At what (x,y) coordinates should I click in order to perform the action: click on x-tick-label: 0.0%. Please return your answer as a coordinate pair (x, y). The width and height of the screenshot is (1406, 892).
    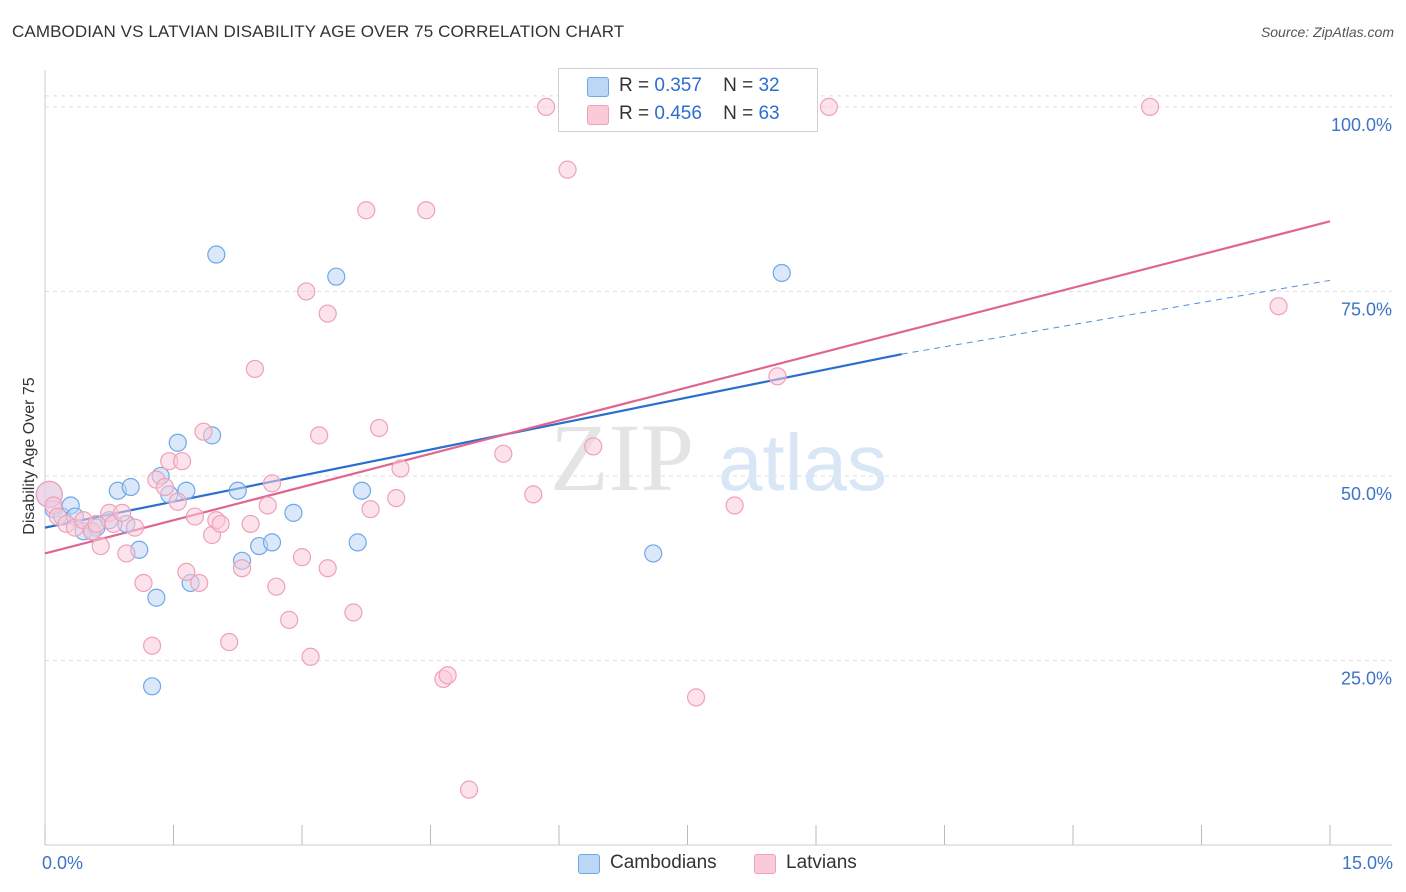
    Looking at the image, I should click on (62, 863).